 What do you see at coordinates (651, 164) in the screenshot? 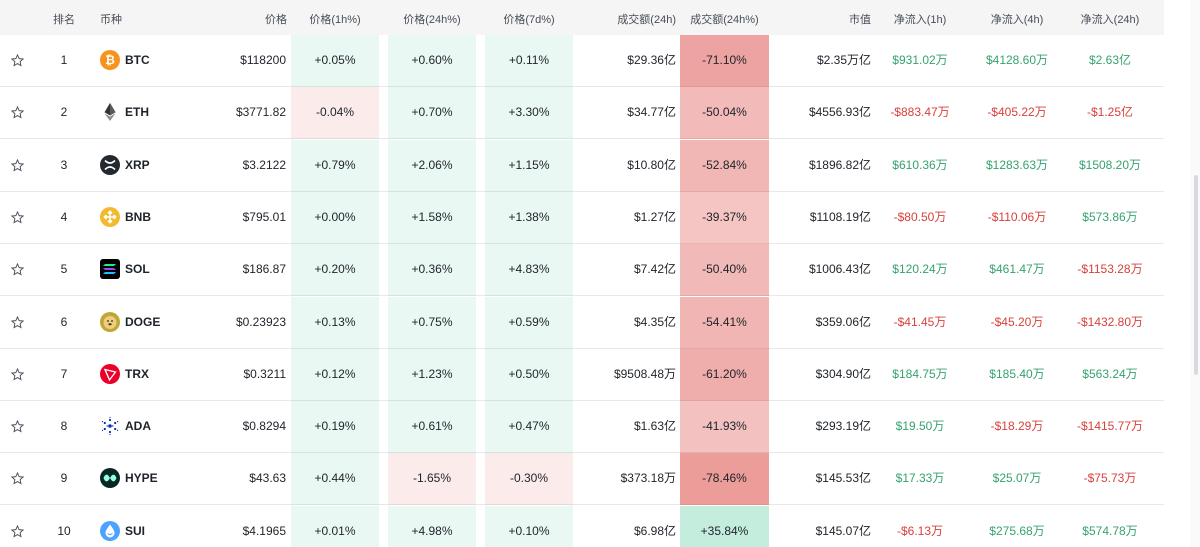
I see `volume-cell: $10.80亿` at bounding box center [651, 164].